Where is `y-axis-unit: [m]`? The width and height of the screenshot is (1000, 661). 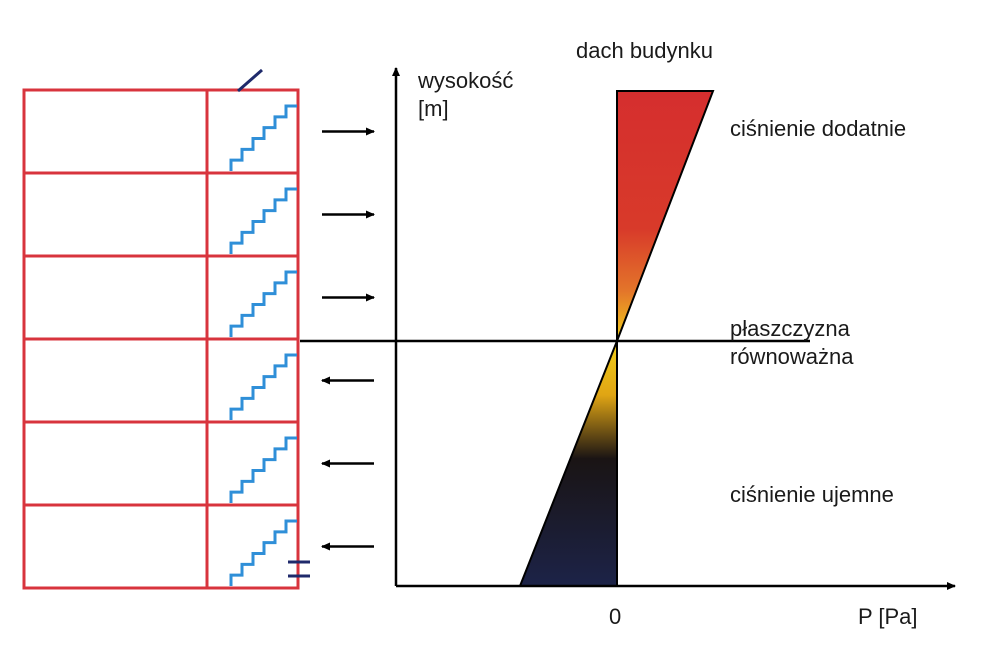 y-axis-unit: [m] is located at coordinates (433, 108).